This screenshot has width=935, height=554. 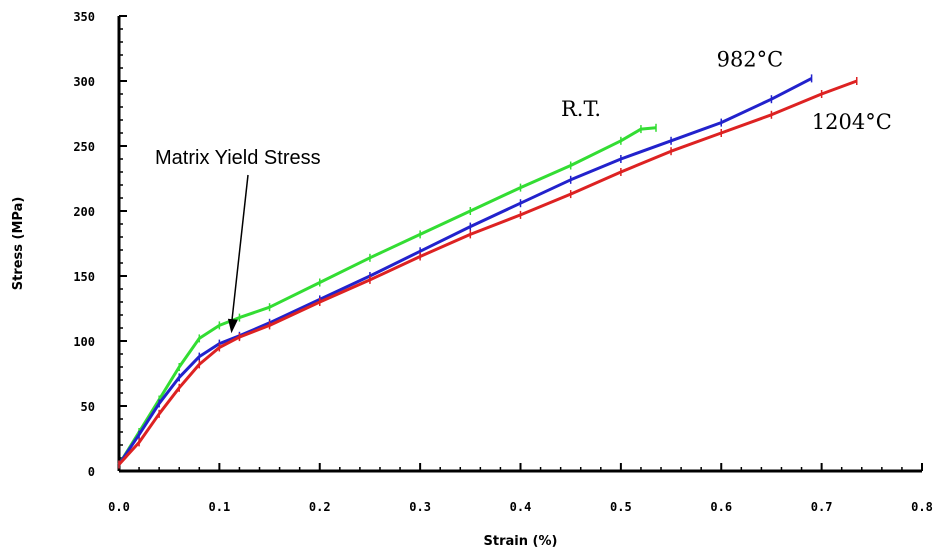 What do you see at coordinates (238, 158) in the screenshot?
I see `annotation-matrix-yield-stress: Matrix Yield Stress` at bounding box center [238, 158].